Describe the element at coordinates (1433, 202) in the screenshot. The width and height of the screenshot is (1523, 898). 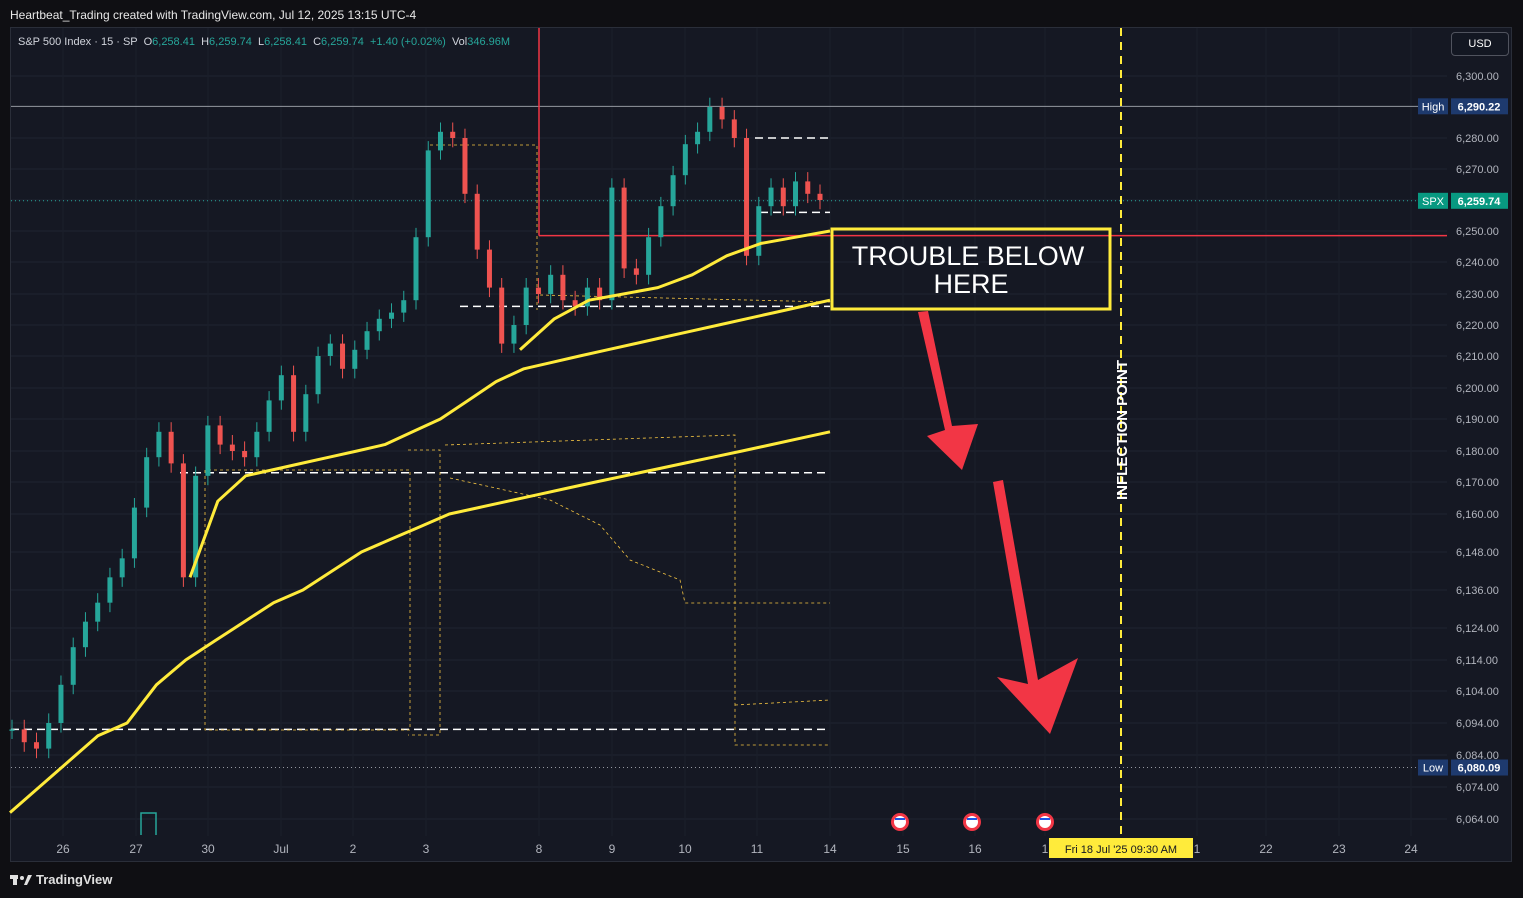
I see `last-badge-label: SPX` at that location.